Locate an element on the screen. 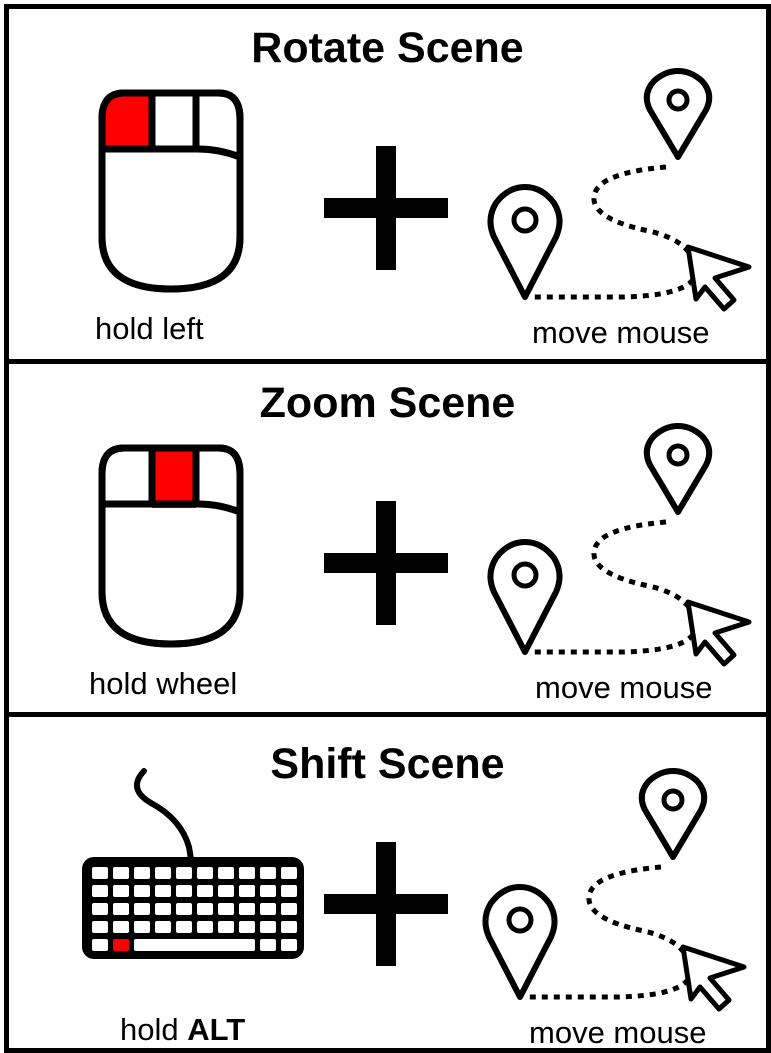  action-label: hold ALT is located at coordinates (182, 1029).